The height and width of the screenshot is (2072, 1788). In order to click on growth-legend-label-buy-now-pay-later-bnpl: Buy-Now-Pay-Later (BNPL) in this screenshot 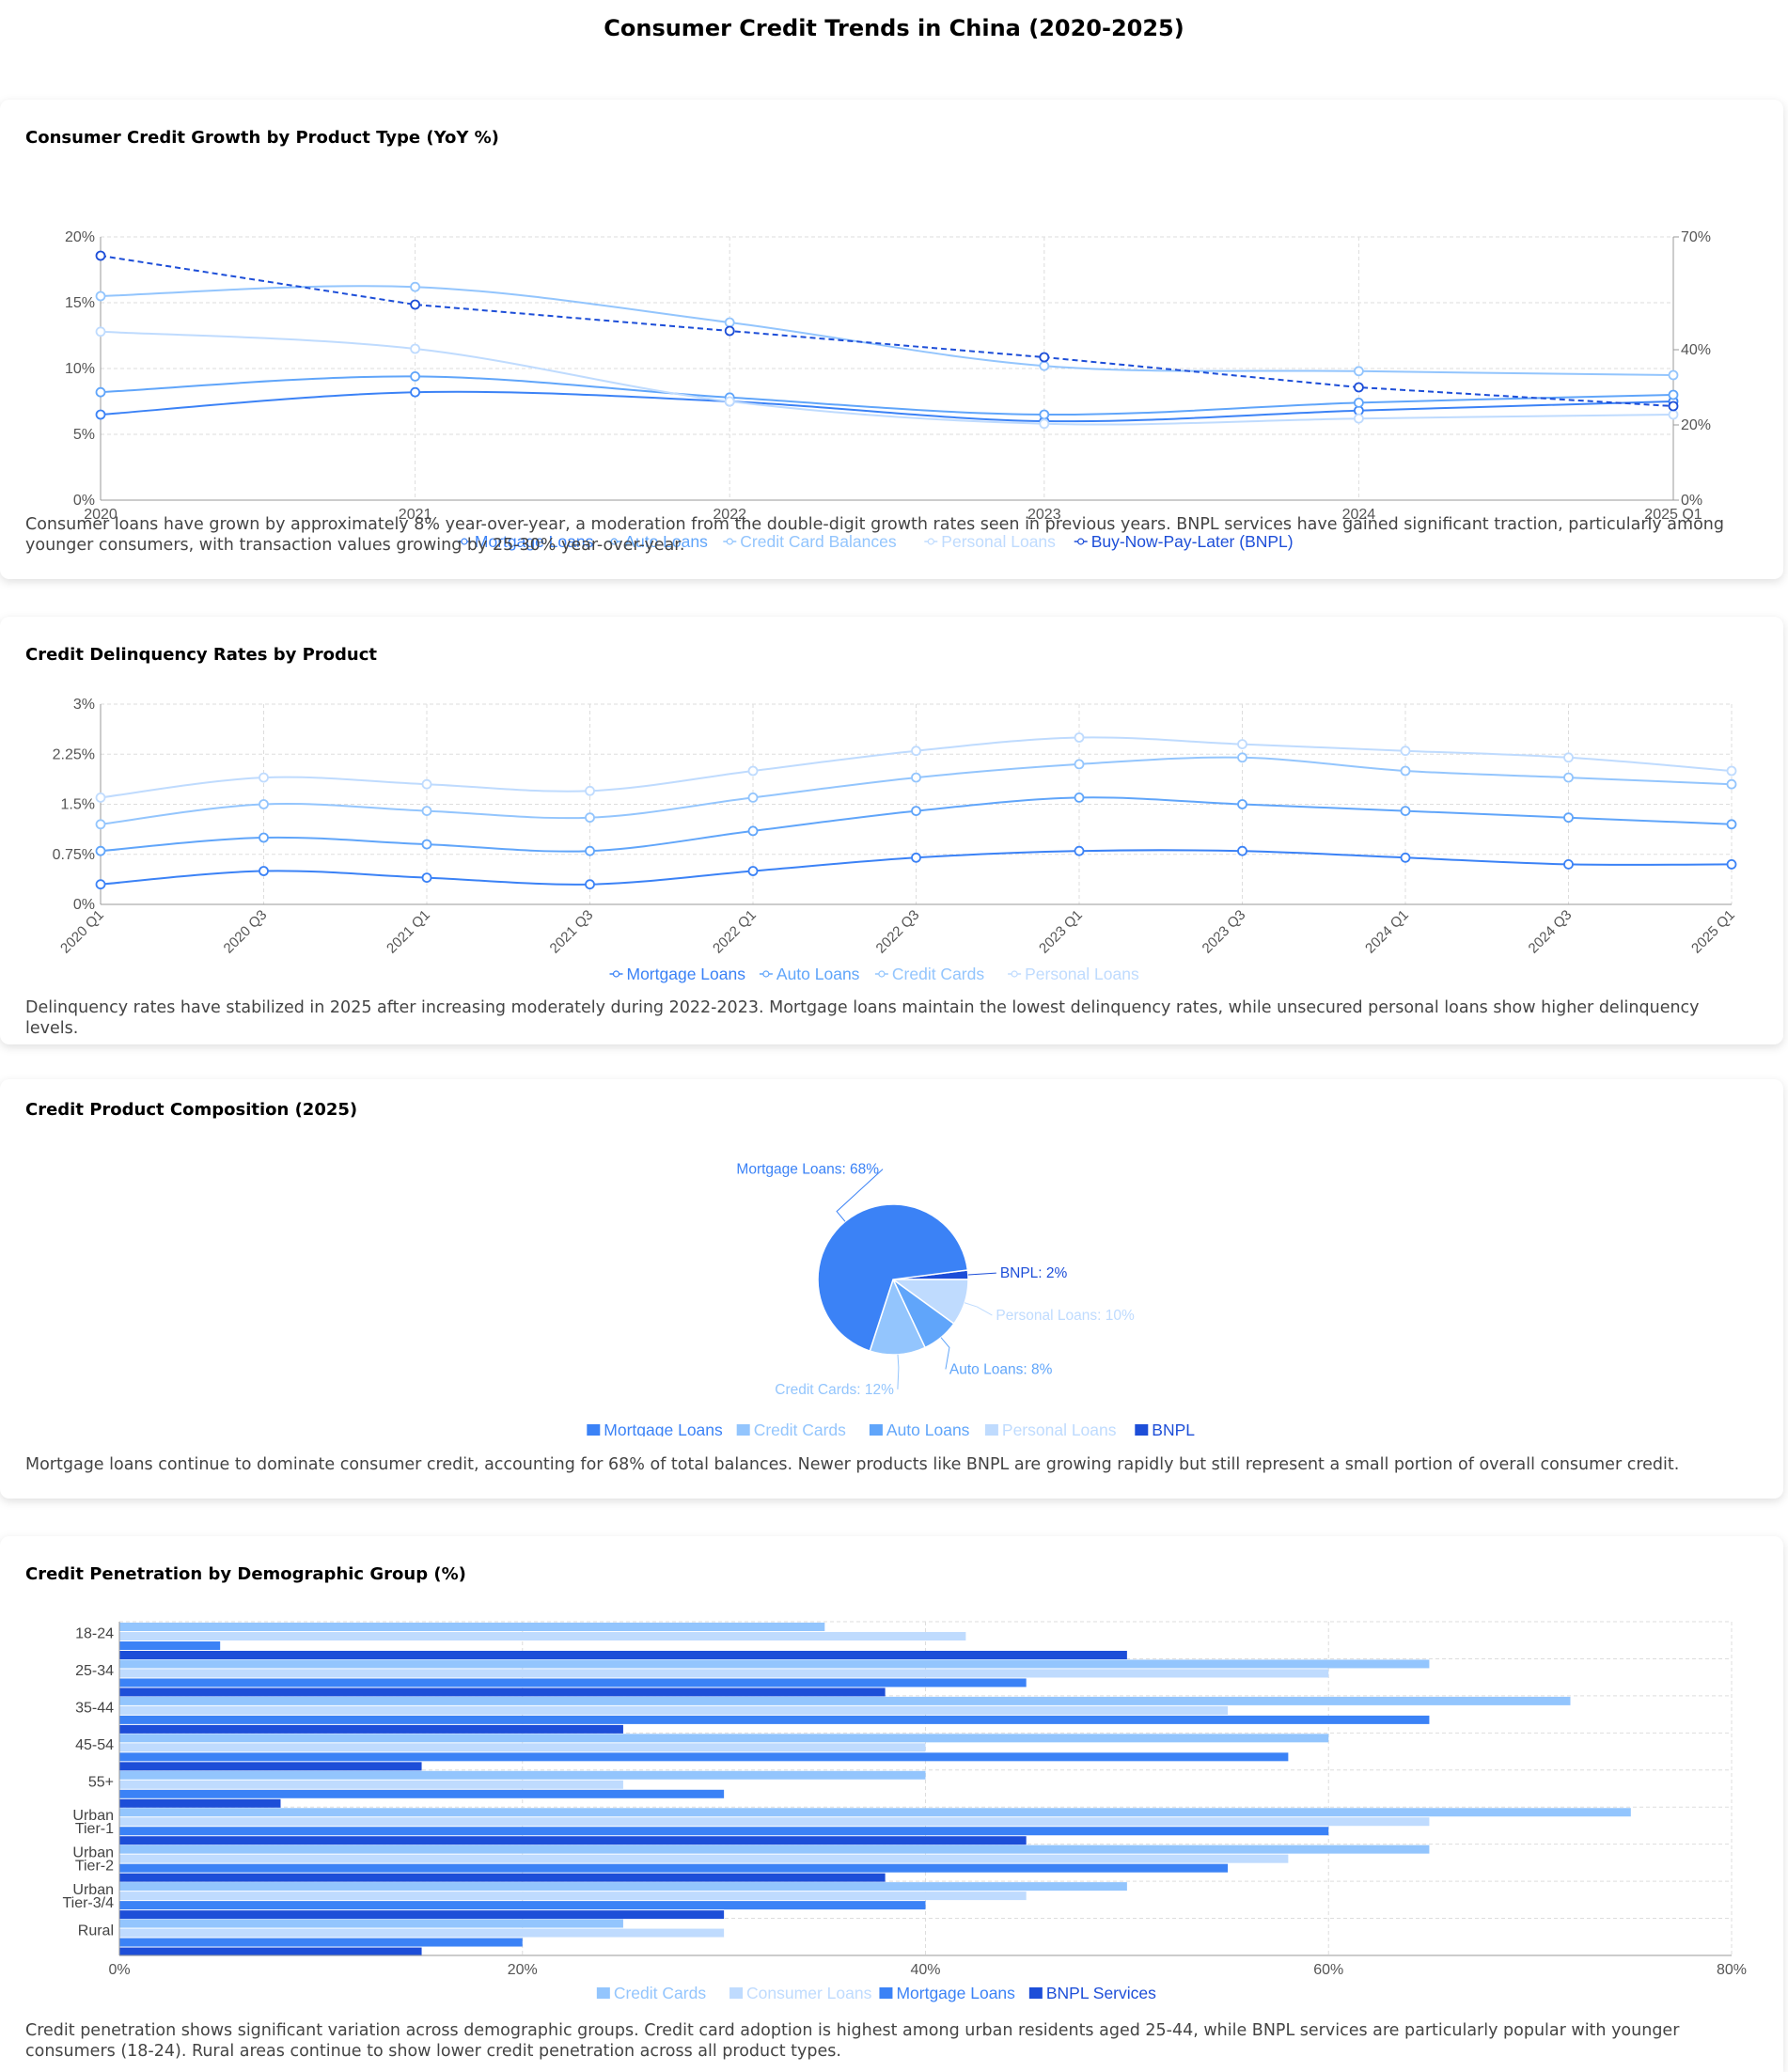, I will do `click(1193, 541)`.